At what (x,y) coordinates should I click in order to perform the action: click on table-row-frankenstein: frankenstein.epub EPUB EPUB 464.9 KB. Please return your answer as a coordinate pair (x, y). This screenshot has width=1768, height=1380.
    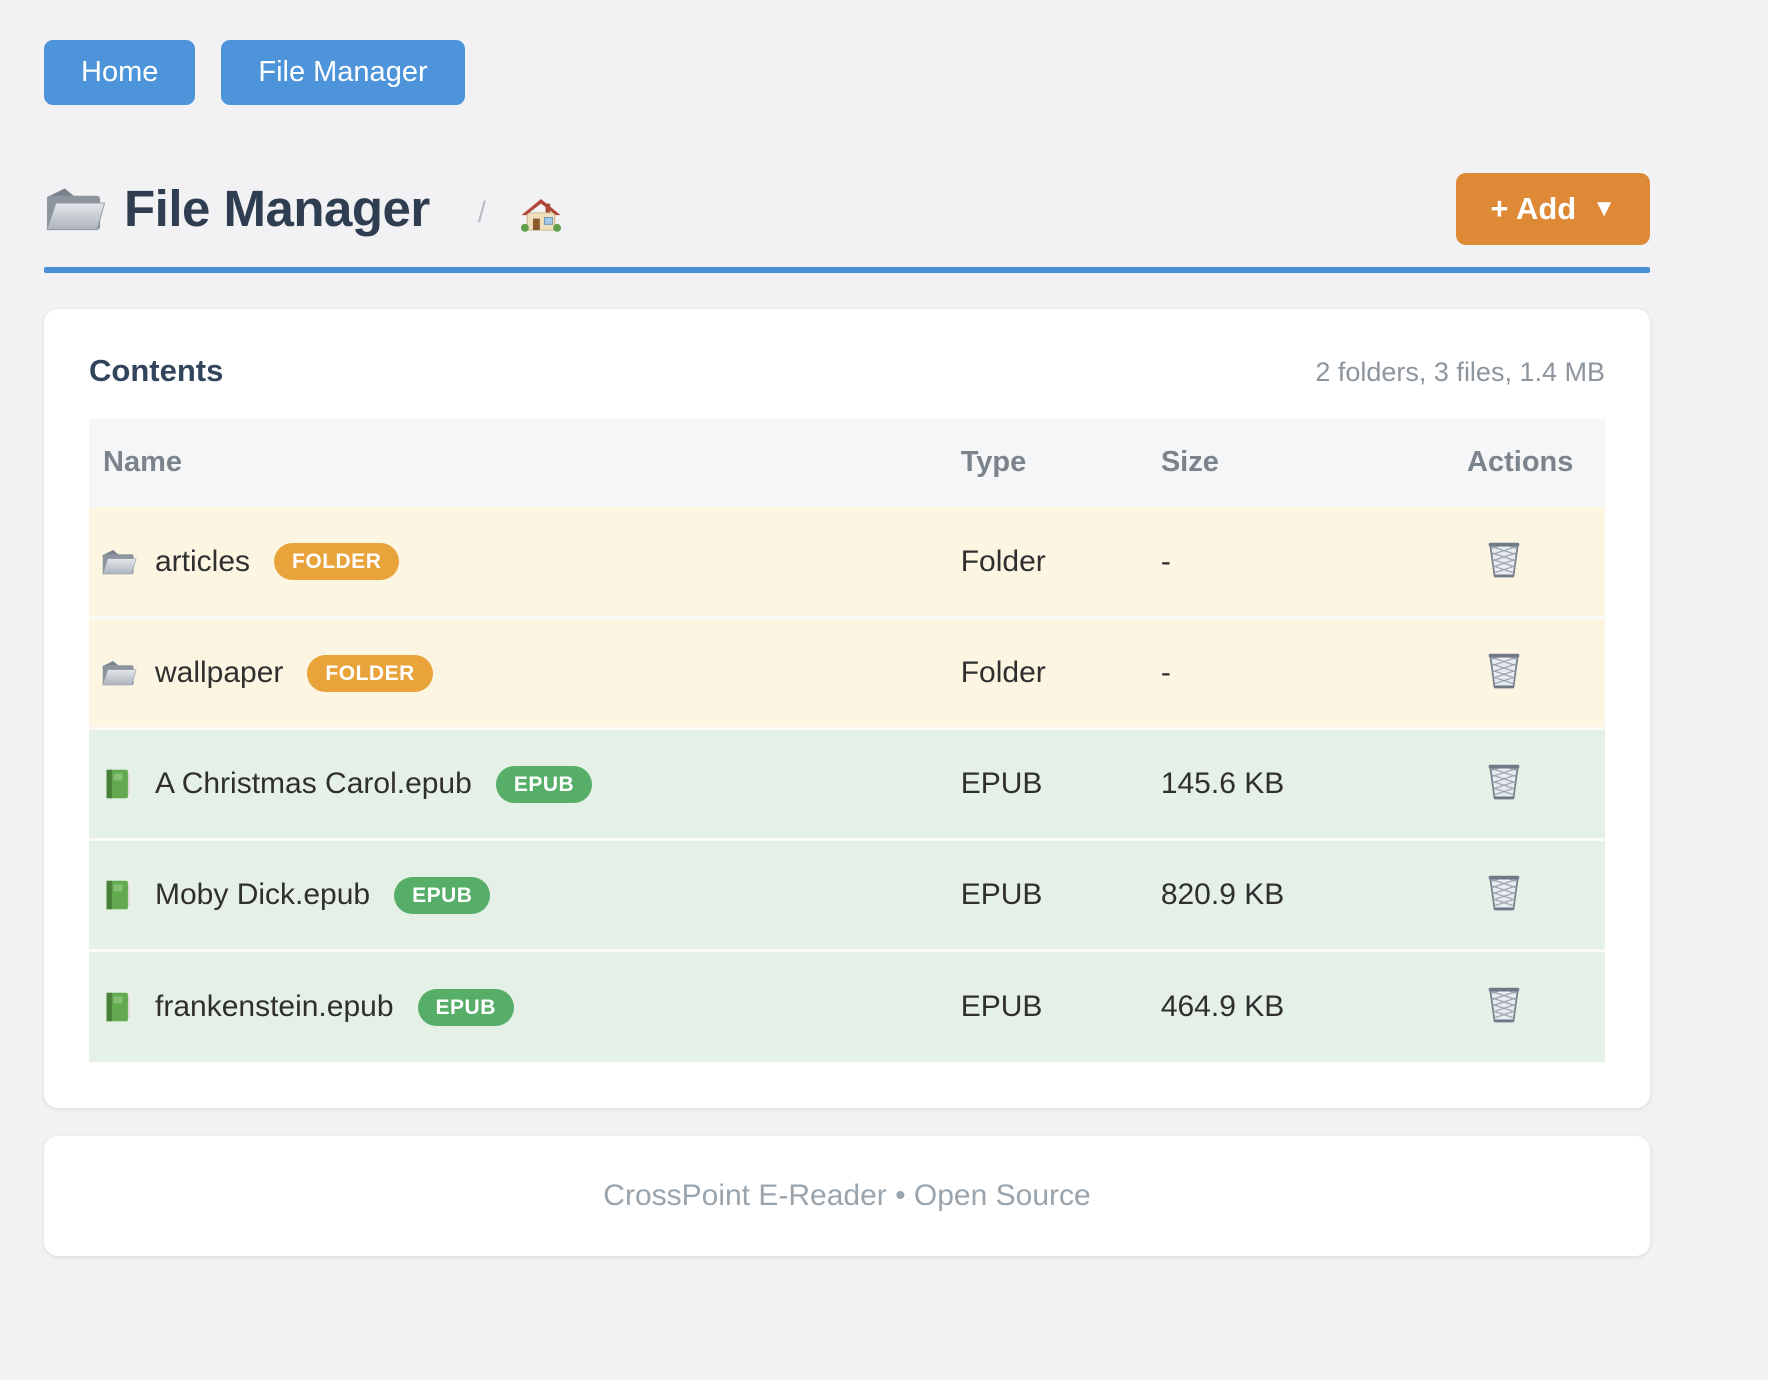
    Looking at the image, I should click on (847, 1006).